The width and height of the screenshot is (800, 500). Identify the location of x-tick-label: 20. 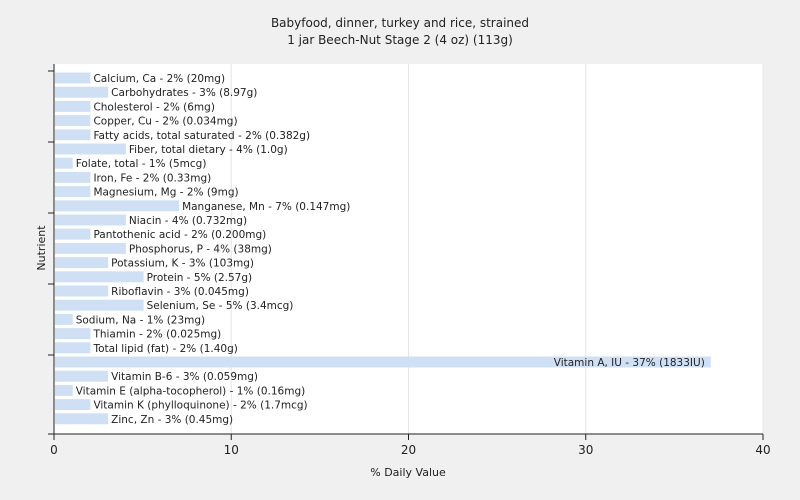
(408, 450).